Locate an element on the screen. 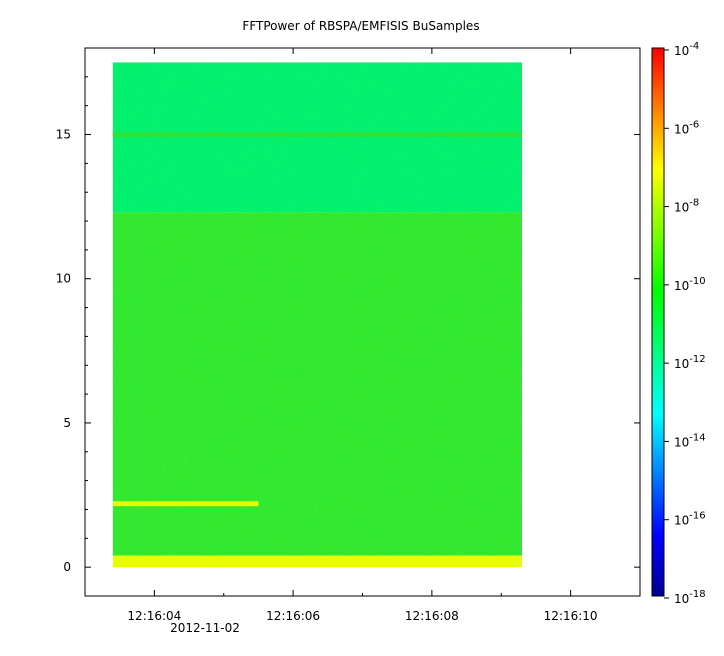  colorbar-tick-exp: -6 is located at coordinates (694, 124).